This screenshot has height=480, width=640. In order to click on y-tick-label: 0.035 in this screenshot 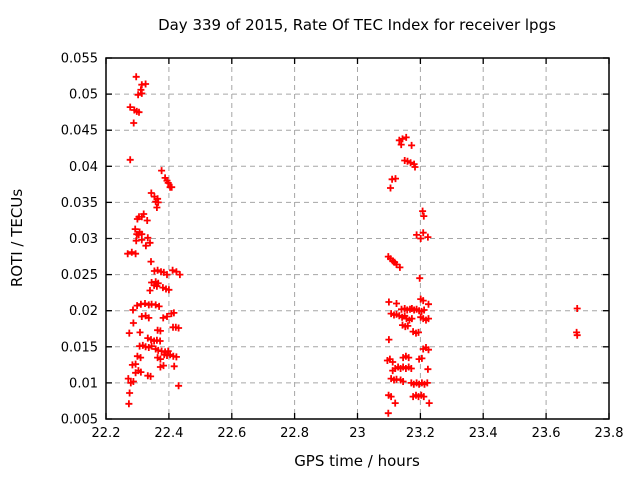, I will do `click(79, 203)`.